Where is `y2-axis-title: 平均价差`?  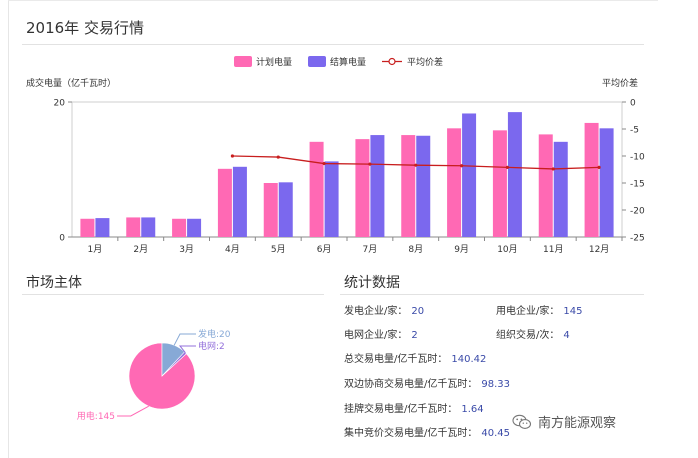
y2-axis-title: 平均价差 is located at coordinates (620, 83).